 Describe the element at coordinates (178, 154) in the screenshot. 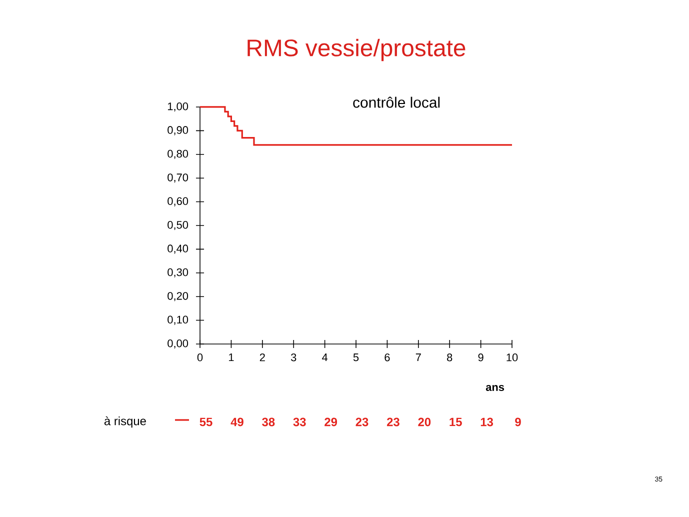

I see `y-tick-label: 0,80` at that location.